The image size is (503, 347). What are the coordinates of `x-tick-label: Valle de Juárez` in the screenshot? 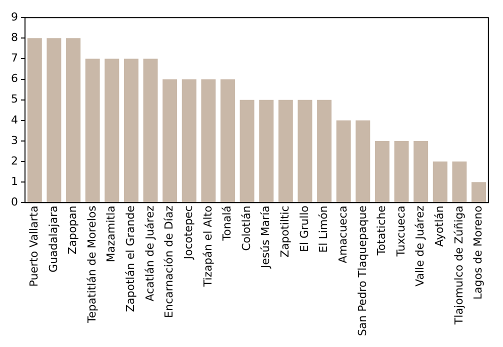 It's located at (420, 245).